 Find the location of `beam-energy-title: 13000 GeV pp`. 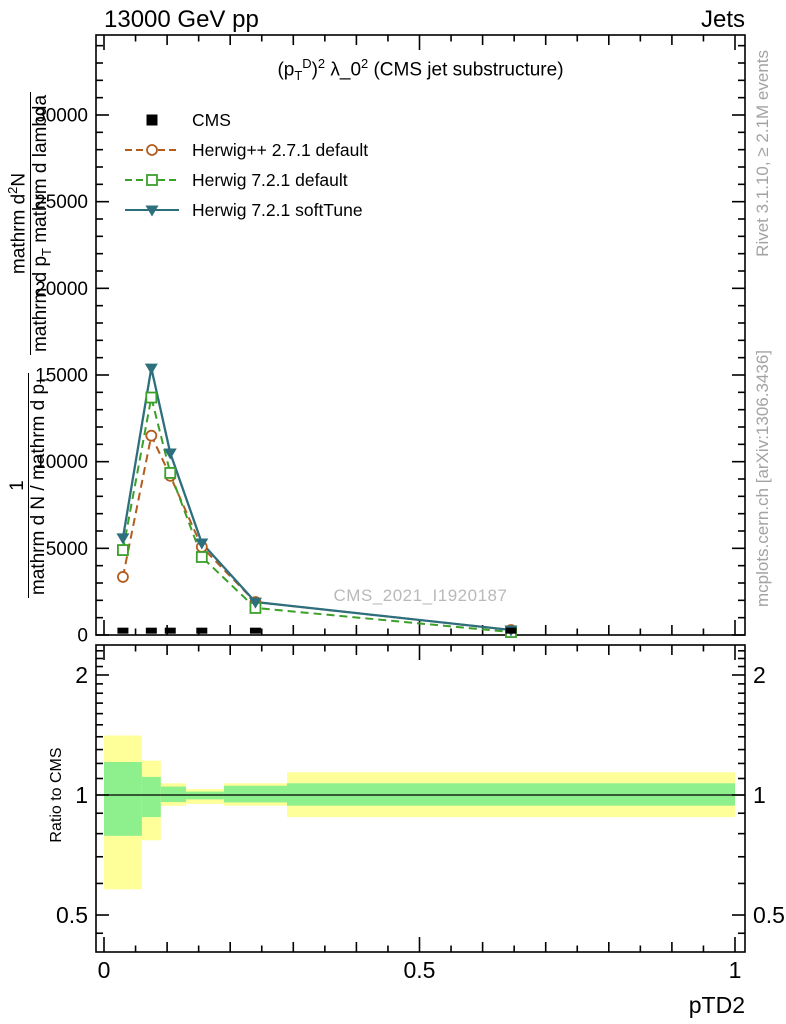

beam-energy-title: 13000 GeV pp is located at coordinates (181, 19).